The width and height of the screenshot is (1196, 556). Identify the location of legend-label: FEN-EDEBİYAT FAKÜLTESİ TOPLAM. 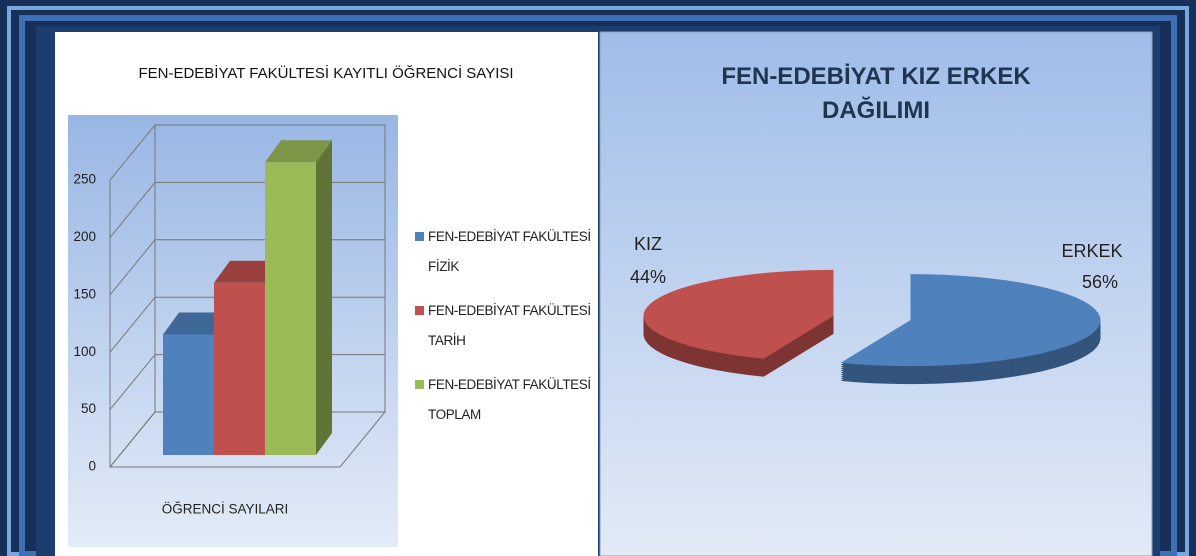
(509, 399).